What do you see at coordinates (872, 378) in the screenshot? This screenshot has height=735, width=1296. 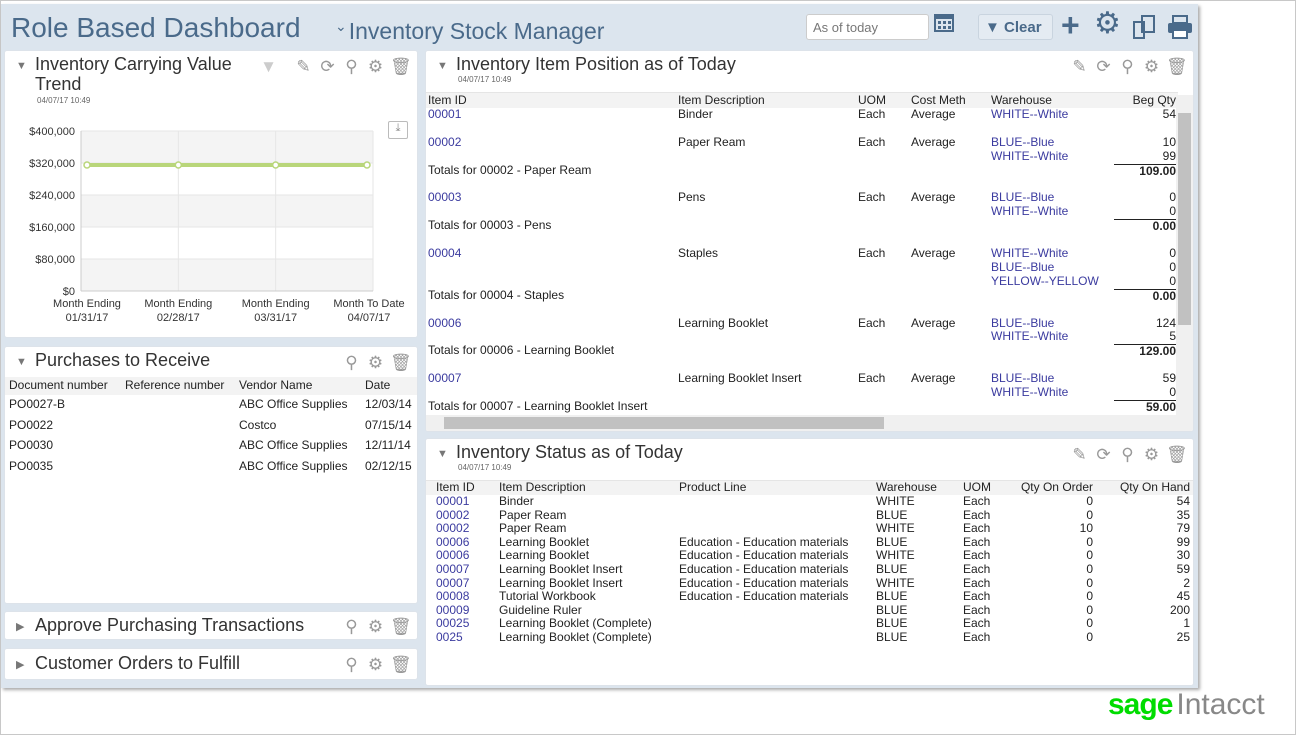 I see `uom: Each` at bounding box center [872, 378].